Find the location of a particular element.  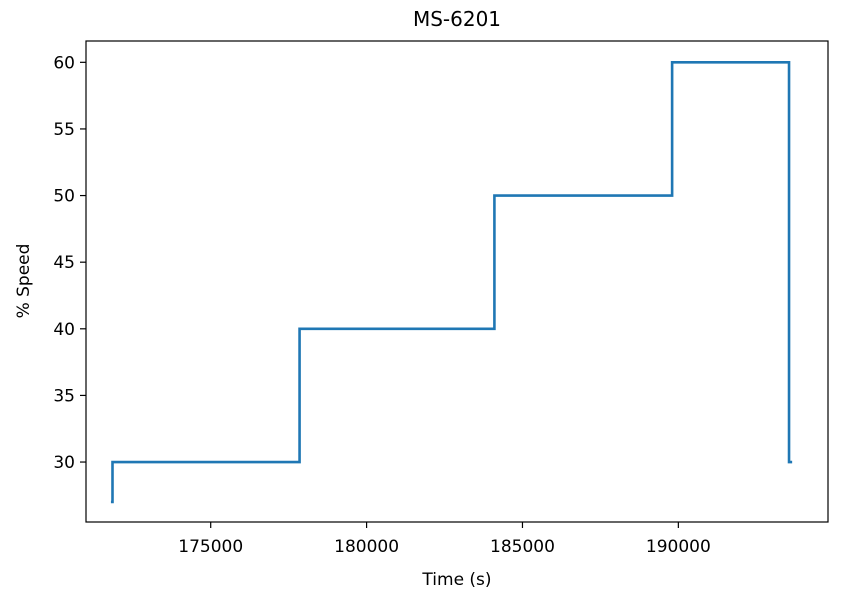

y-tick-label: 60 is located at coordinates (64, 63).